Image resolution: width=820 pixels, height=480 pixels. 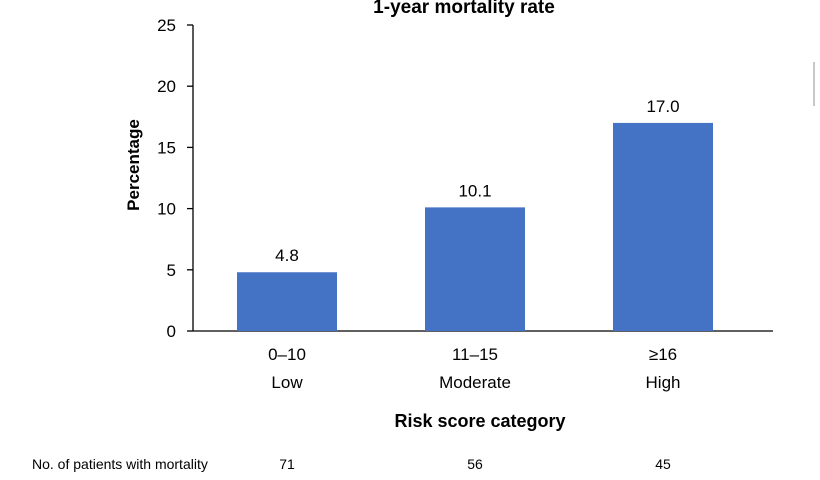 What do you see at coordinates (475, 354) in the screenshot?
I see `category-range-label: 11–15` at bounding box center [475, 354].